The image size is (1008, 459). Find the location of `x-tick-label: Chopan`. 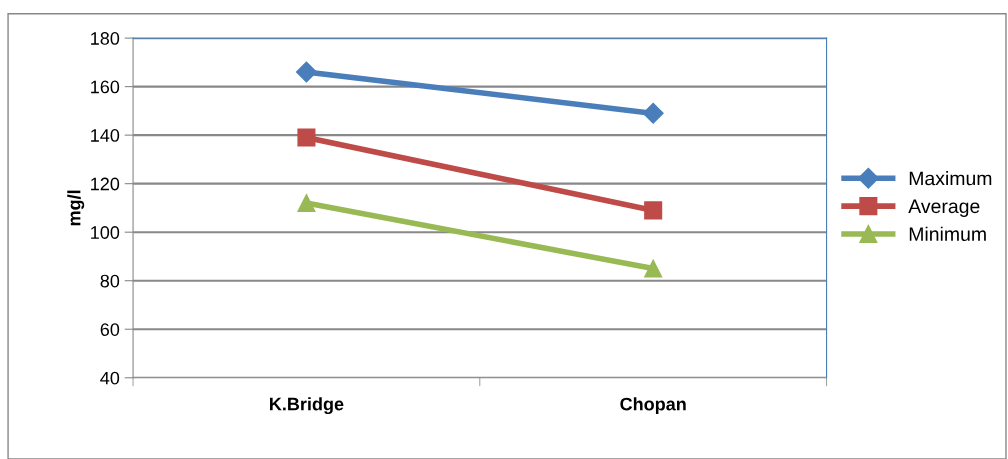

x-tick-label: Chopan is located at coordinates (653, 406).